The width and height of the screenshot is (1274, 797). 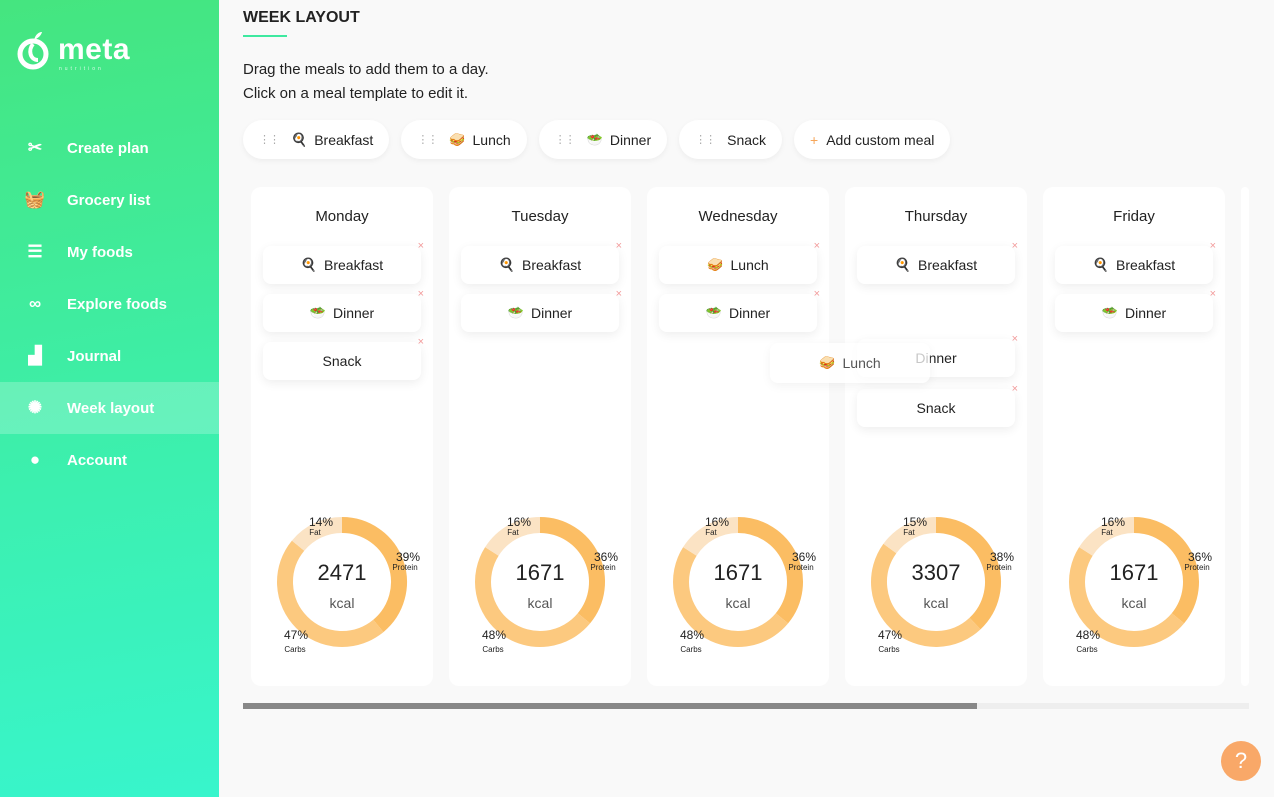 I want to click on sidebar-item-label: Create plan, so click(x=108, y=148).